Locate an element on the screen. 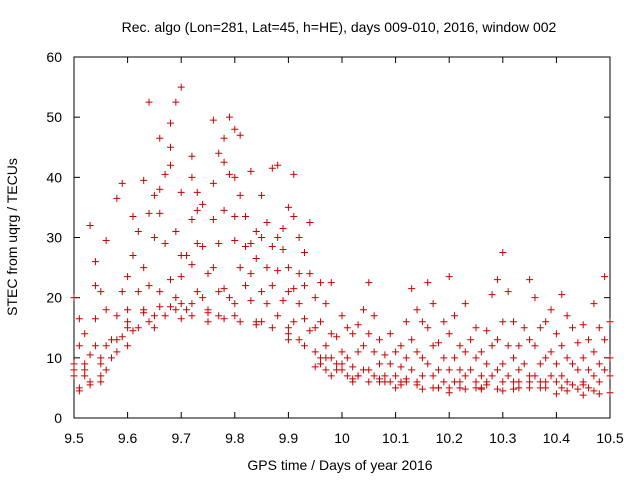 This screenshot has height=480, width=640. y-tick-label: 0 is located at coordinates (58, 418).